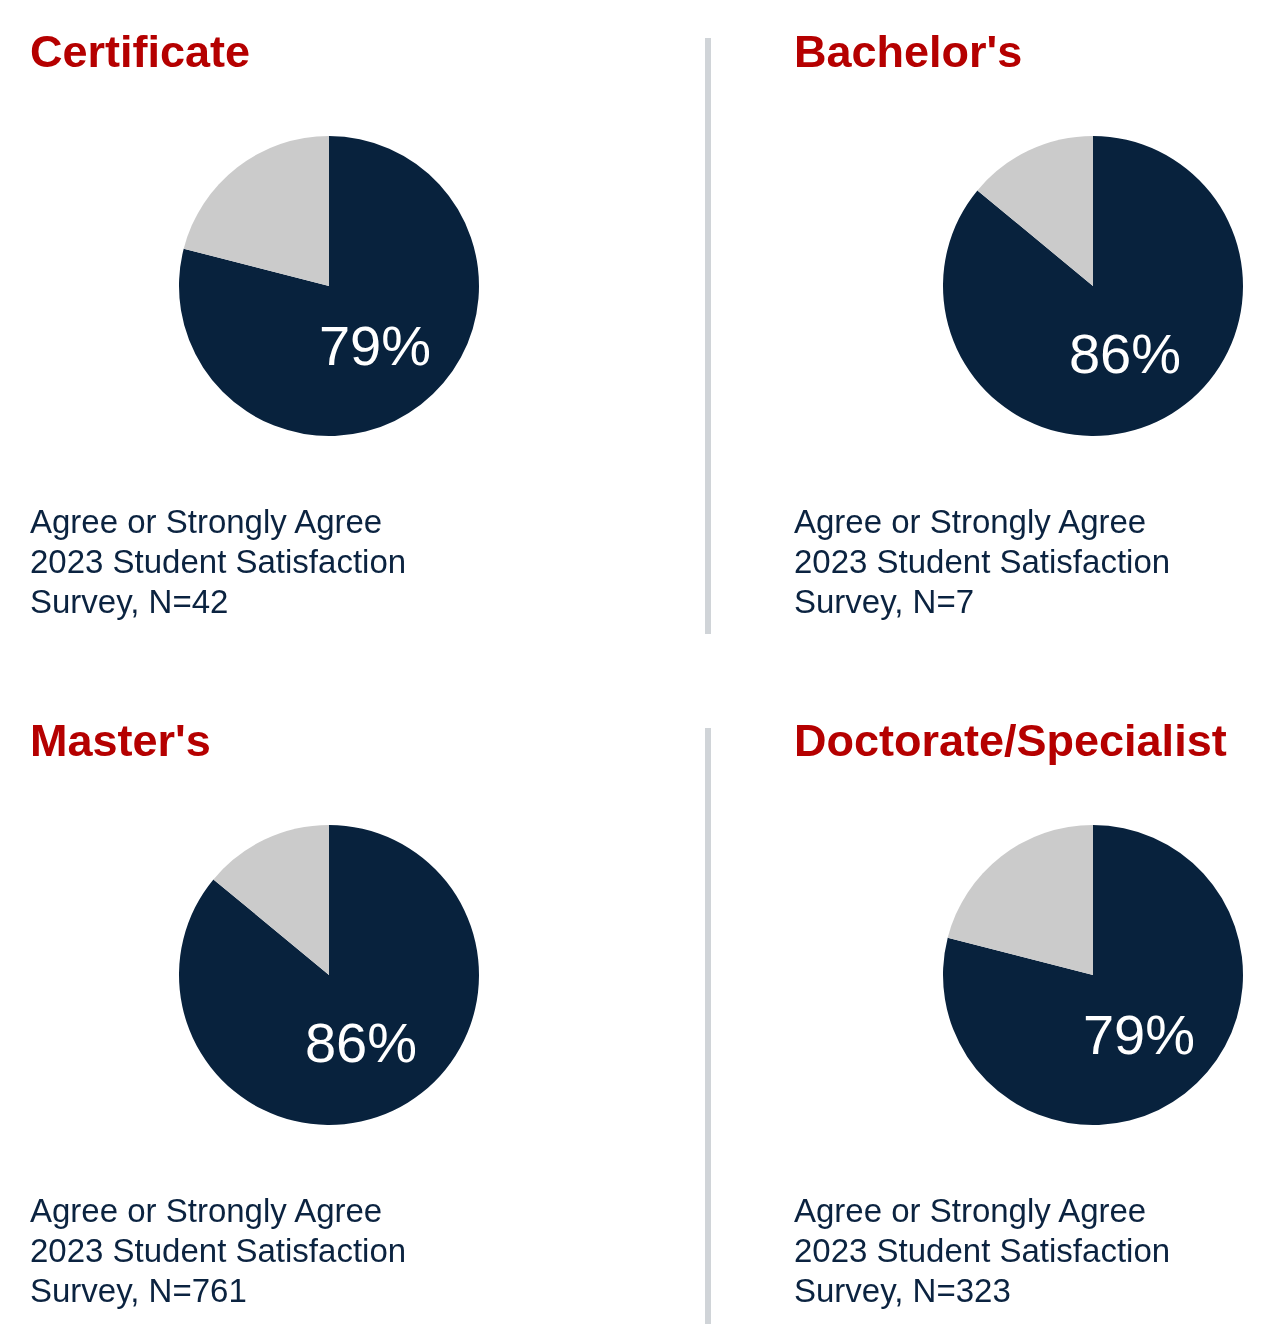 Image resolution: width=1276 pixels, height=1336 pixels. Describe the element at coordinates (982, 581) in the screenshot. I see `text: 2023 Student Satisfaction Survey, N=7` at that location.